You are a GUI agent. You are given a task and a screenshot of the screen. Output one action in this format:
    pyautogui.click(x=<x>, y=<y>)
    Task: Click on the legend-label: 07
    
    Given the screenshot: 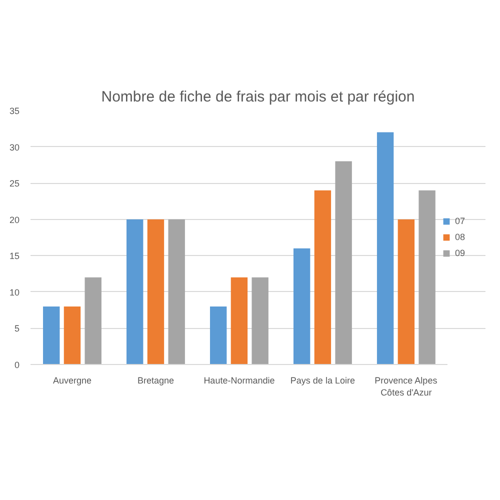 What is the action you would take?
    pyautogui.click(x=460, y=221)
    